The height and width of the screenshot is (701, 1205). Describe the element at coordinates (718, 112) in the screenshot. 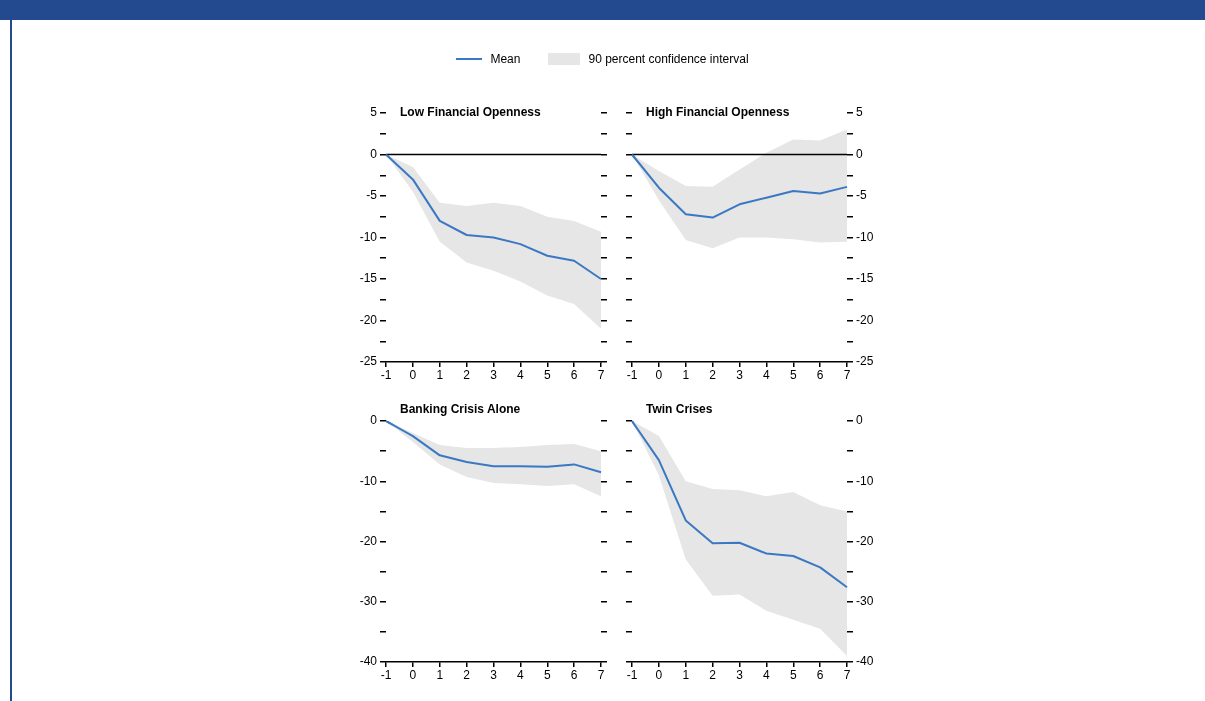

I see `chart-title: High Financial Openness` at that location.